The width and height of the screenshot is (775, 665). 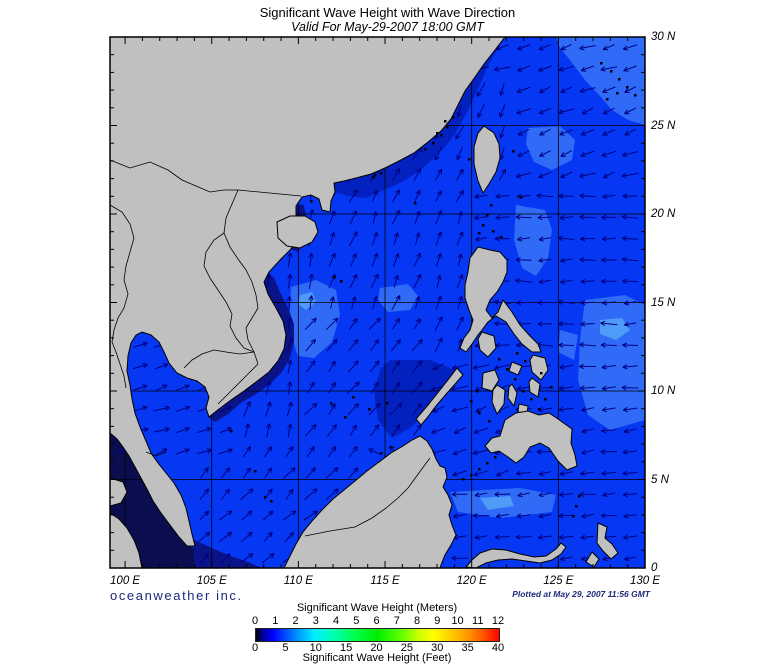 I want to click on land-mindanao, so click(x=531, y=440).